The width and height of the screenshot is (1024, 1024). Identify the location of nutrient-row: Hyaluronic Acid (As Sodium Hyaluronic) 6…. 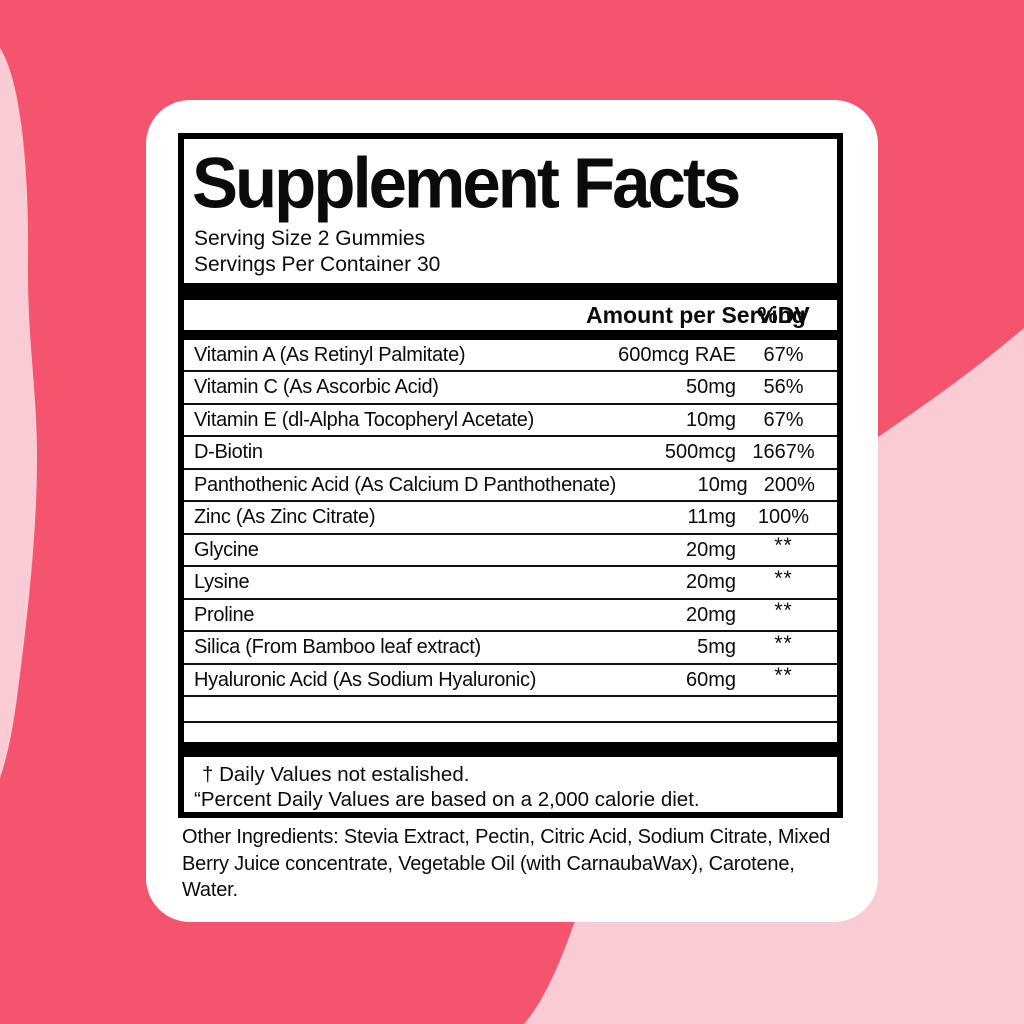
(510, 681).